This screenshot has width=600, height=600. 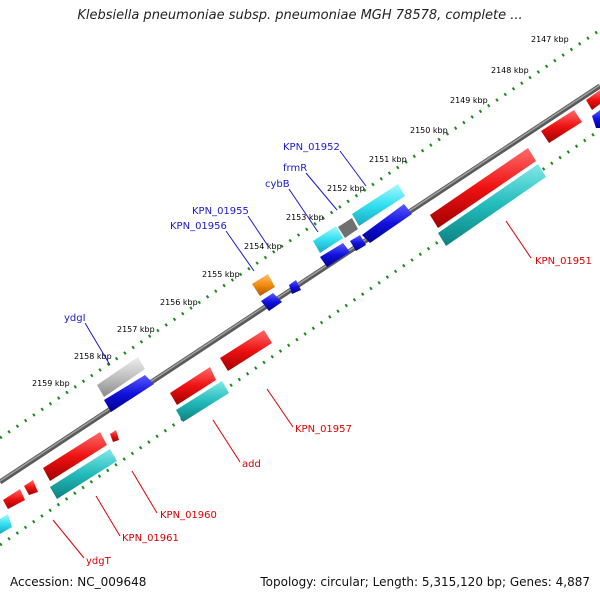 I want to click on gene-cybB-blue, so click(x=335, y=255).